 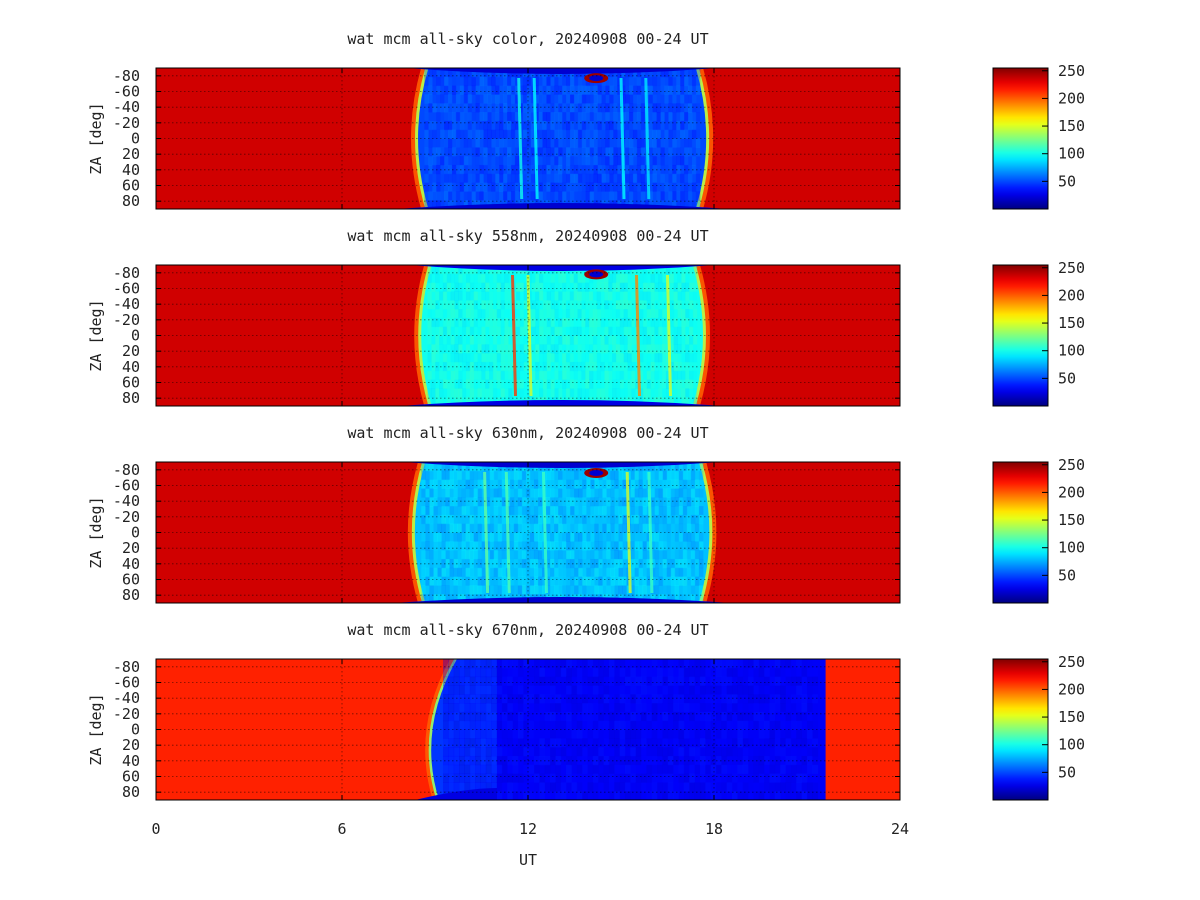 What do you see at coordinates (527, 433) in the screenshot?
I see `panel-title: wat mcm all-sky 630nm, 20240908 00-24 UT` at bounding box center [527, 433].